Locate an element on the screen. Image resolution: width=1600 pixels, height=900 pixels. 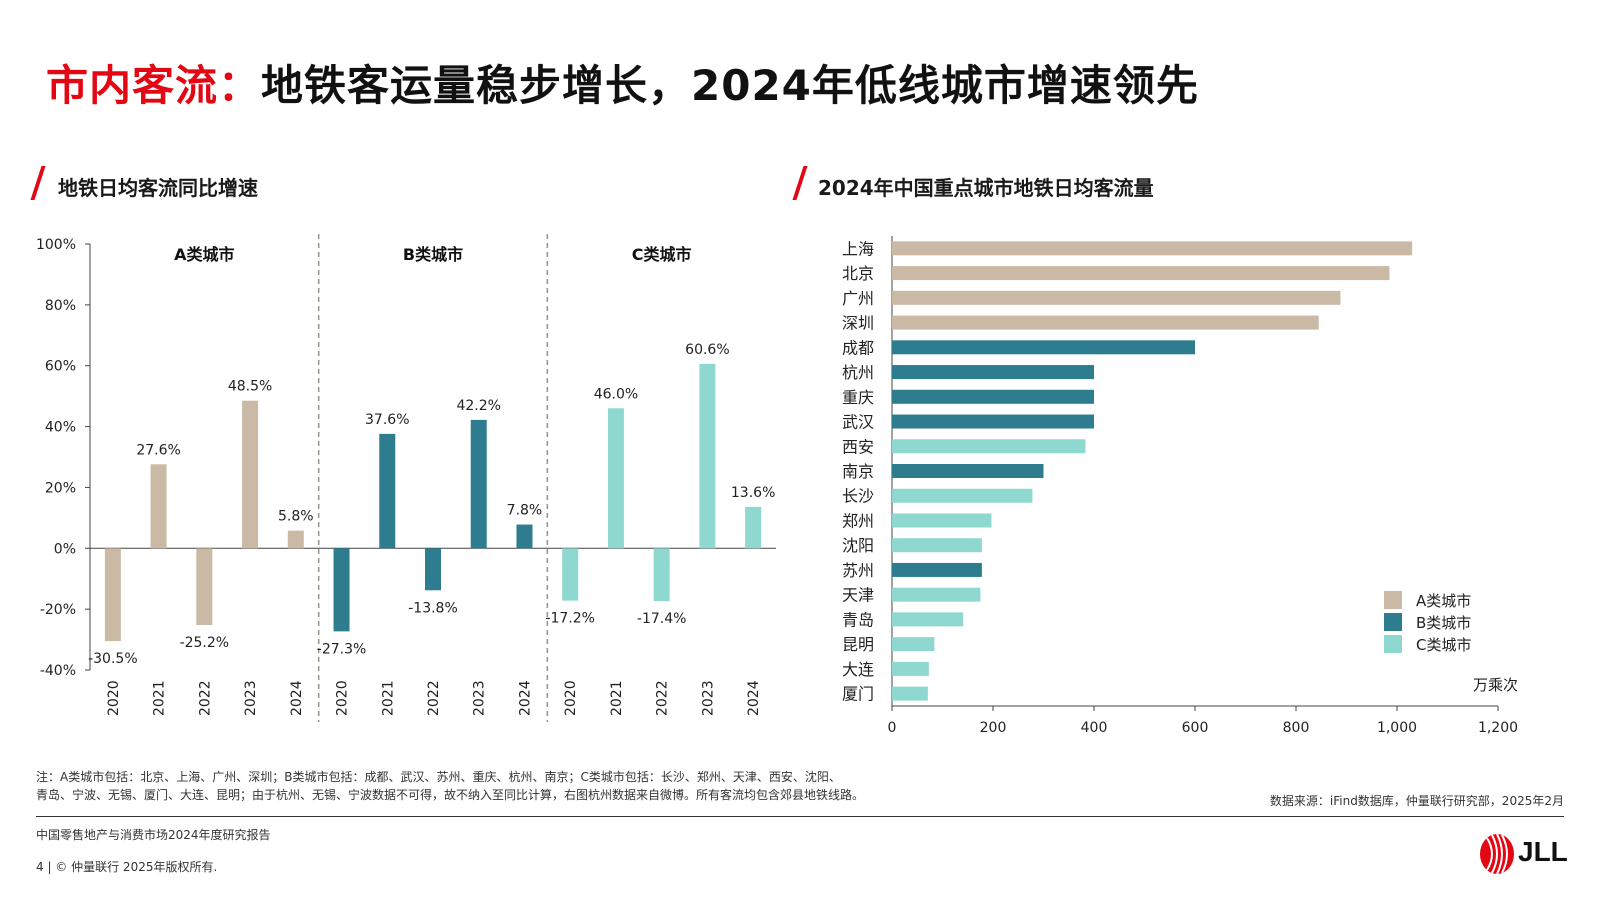
data-label: 37.6% is located at coordinates (387, 420).